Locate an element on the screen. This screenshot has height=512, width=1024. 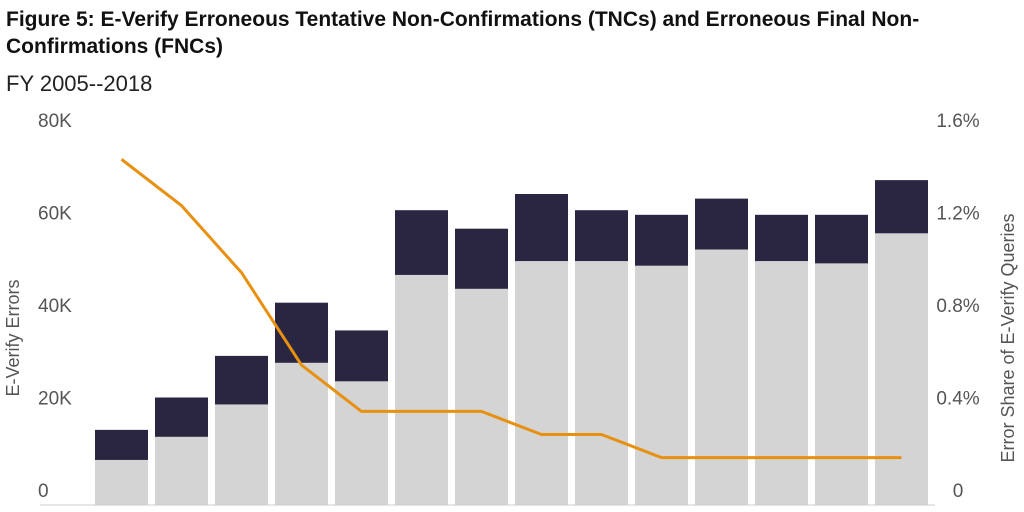
bar-base-2011 is located at coordinates (481, 396).